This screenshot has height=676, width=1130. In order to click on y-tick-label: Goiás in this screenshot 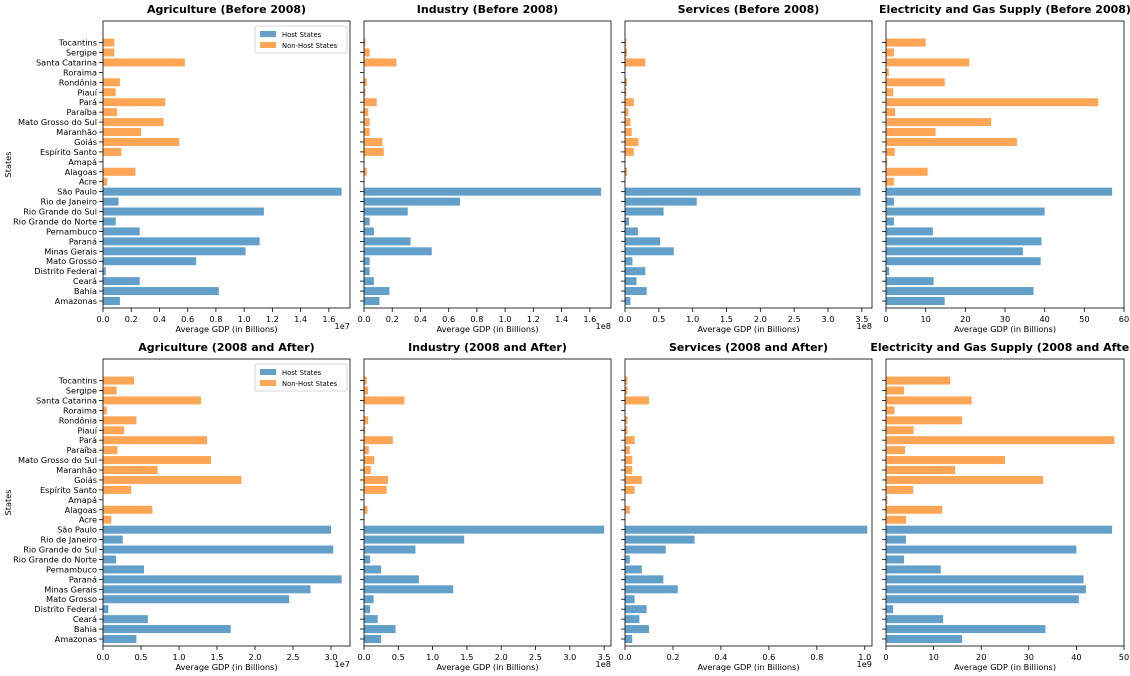, I will do `click(85, 142)`.